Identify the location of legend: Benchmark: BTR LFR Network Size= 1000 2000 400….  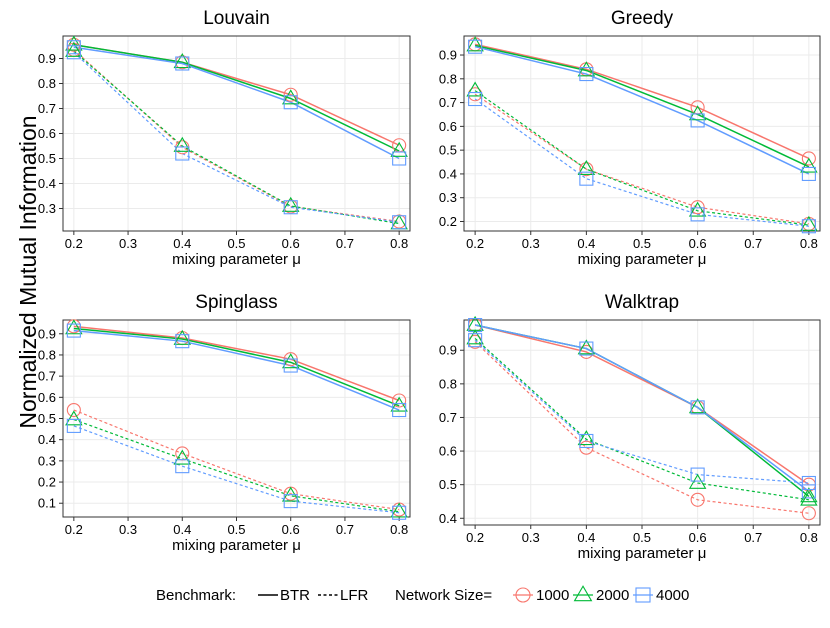
(422, 594).